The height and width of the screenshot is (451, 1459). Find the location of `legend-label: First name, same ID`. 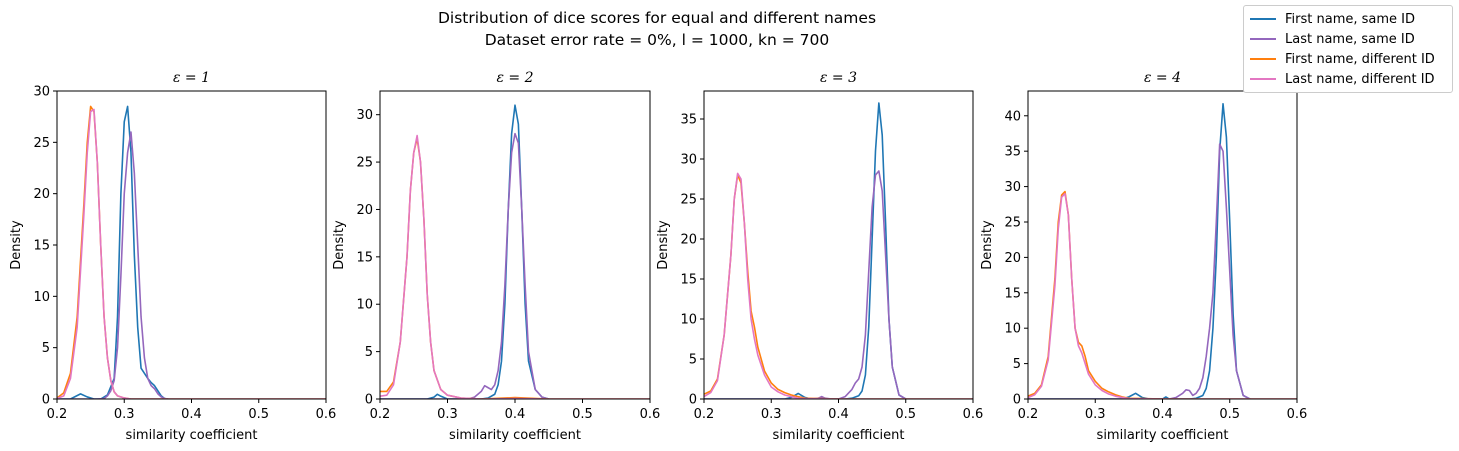

legend-label: First name, same ID is located at coordinates (1350, 19).